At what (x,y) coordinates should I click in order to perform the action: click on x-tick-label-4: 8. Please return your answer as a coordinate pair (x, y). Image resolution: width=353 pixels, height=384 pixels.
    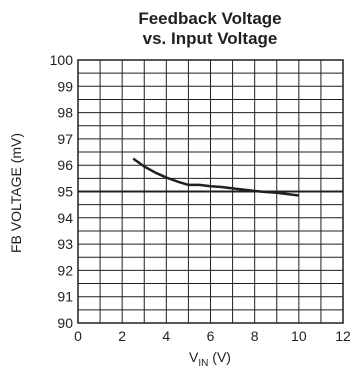
    Looking at the image, I should click on (255, 336).